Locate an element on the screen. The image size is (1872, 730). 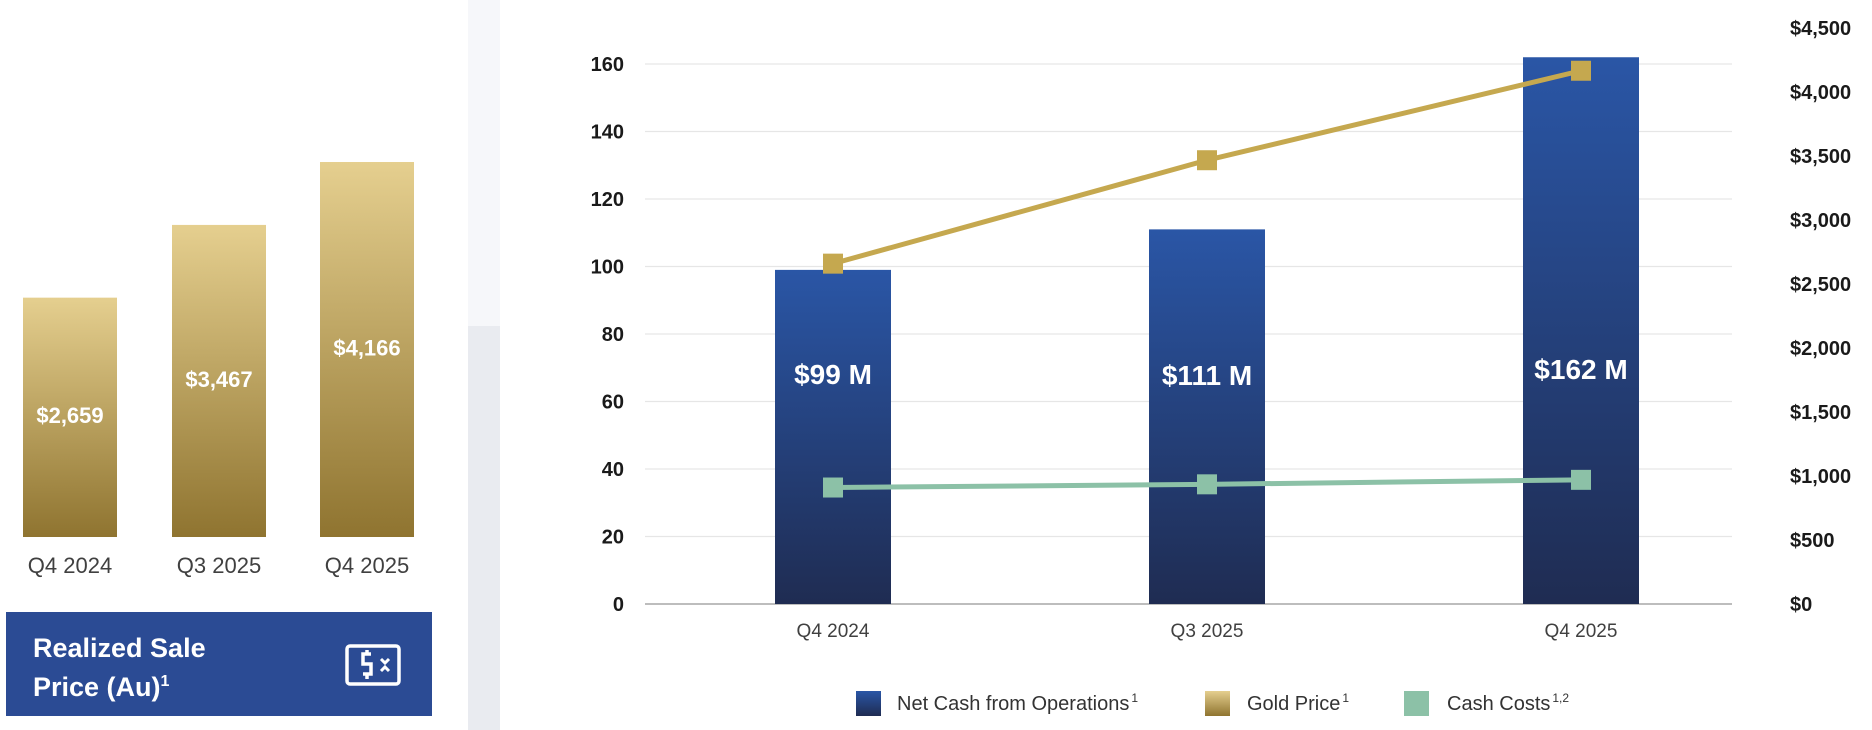
right-axis-tick-label: $0 is located at coordinates (1801, 605).